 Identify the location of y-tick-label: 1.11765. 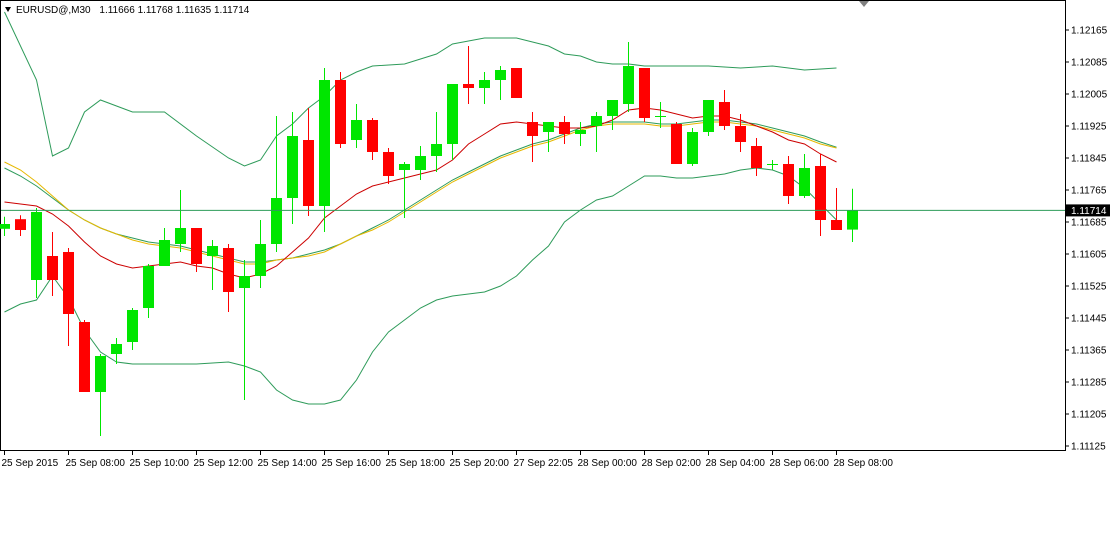
(1089, 191).